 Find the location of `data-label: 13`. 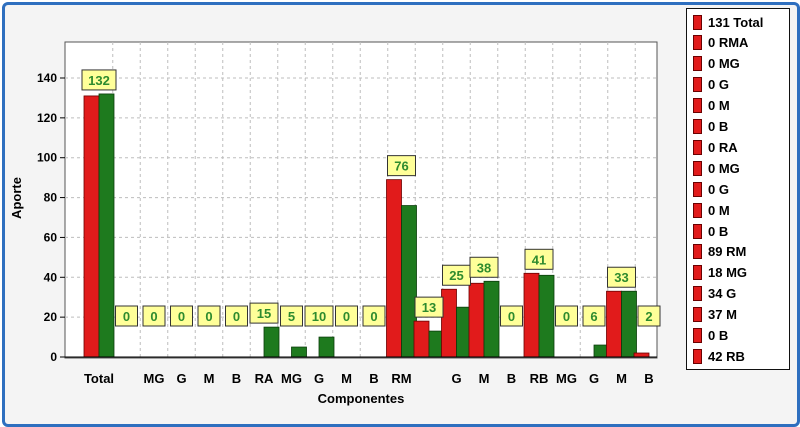

data-label: 13 is located at coordinates (429, 307).